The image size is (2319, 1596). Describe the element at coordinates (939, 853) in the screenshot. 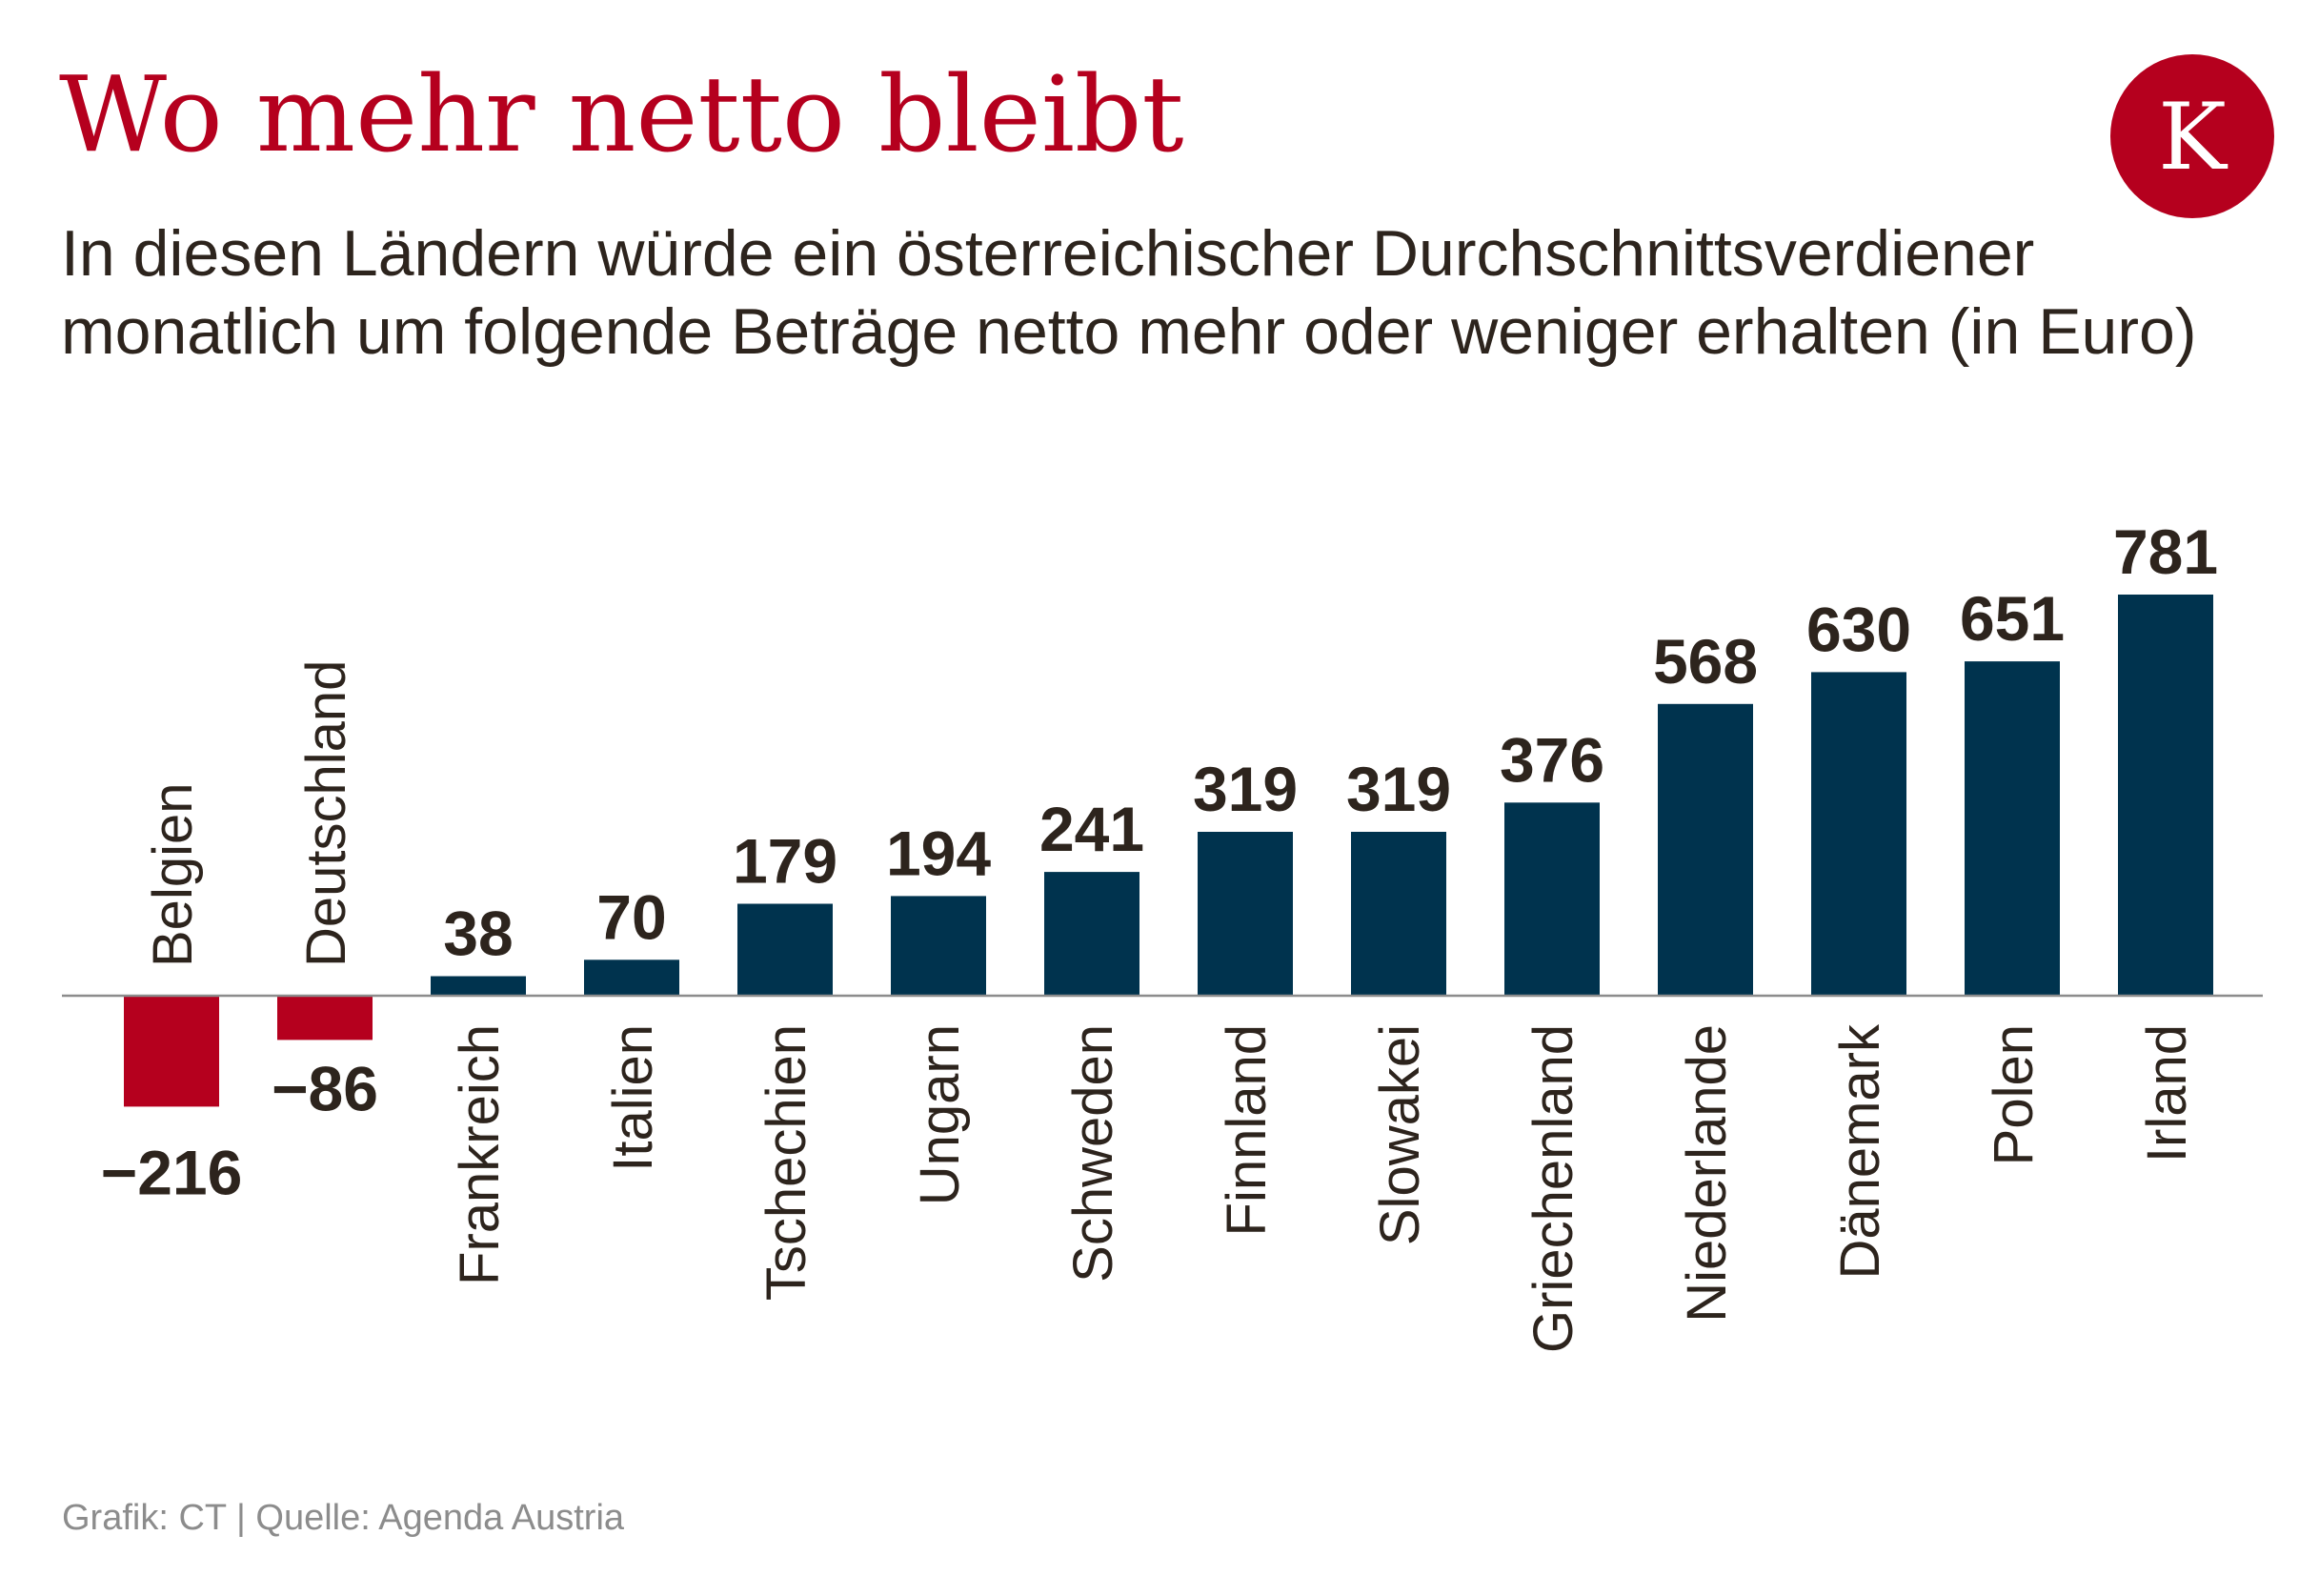

I see `value-label: 194` at that location.